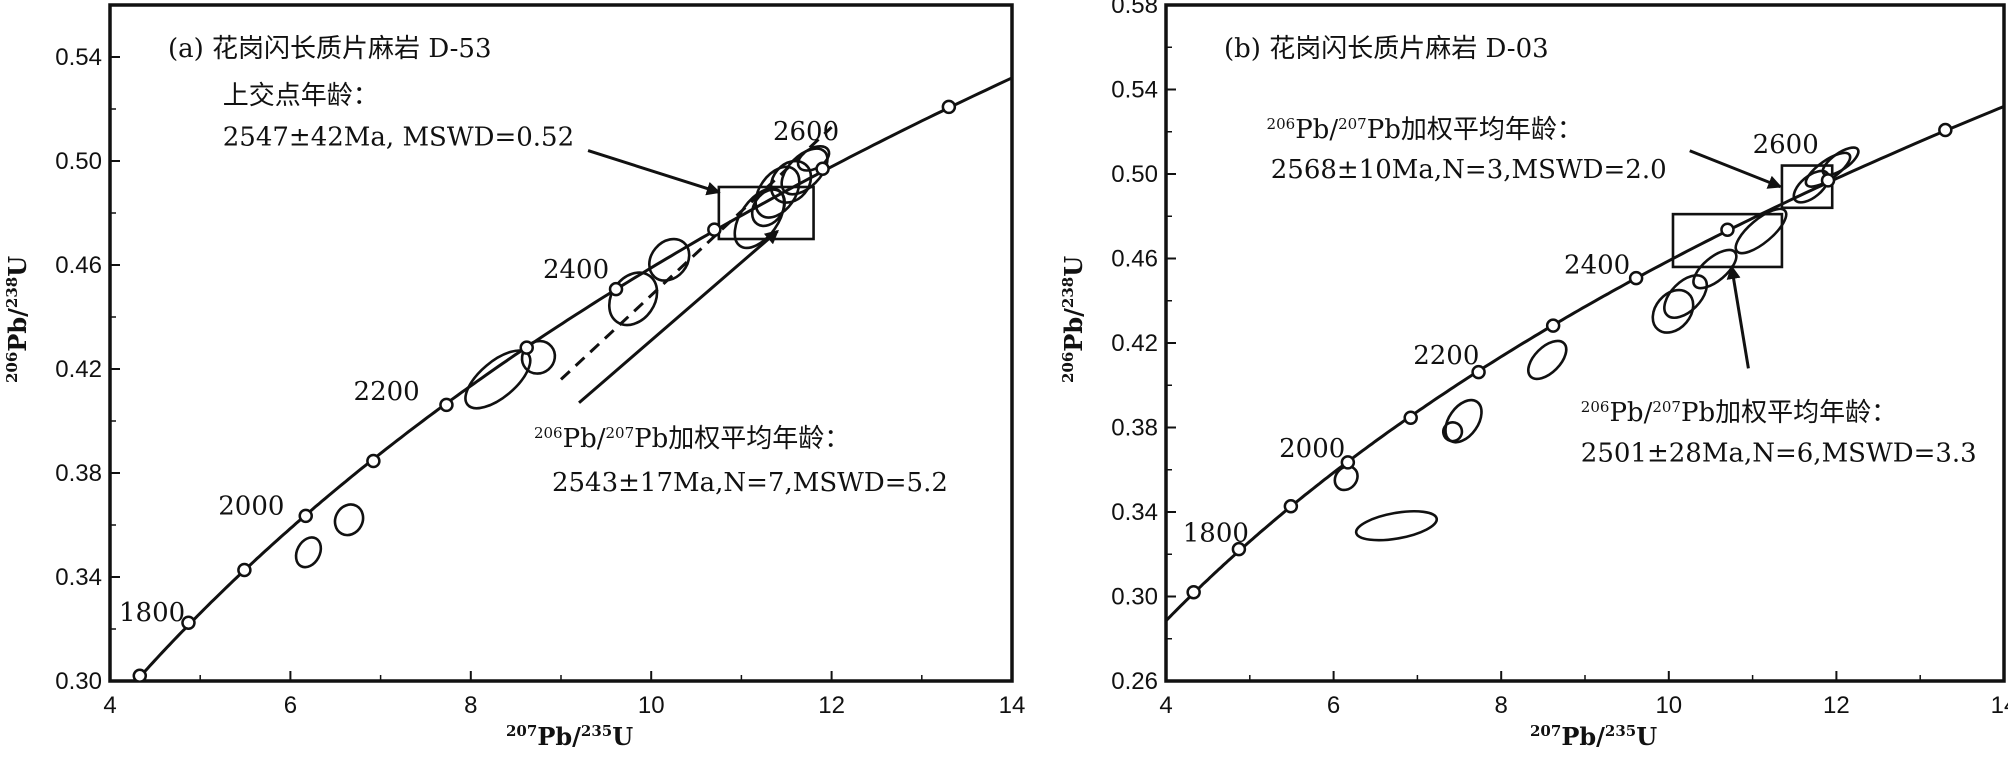 This screenshot has height=762, width=2008. Describe the element at coordinates (1216, 534) in the screenshot. I see `annotation-label: 1800` at that location.